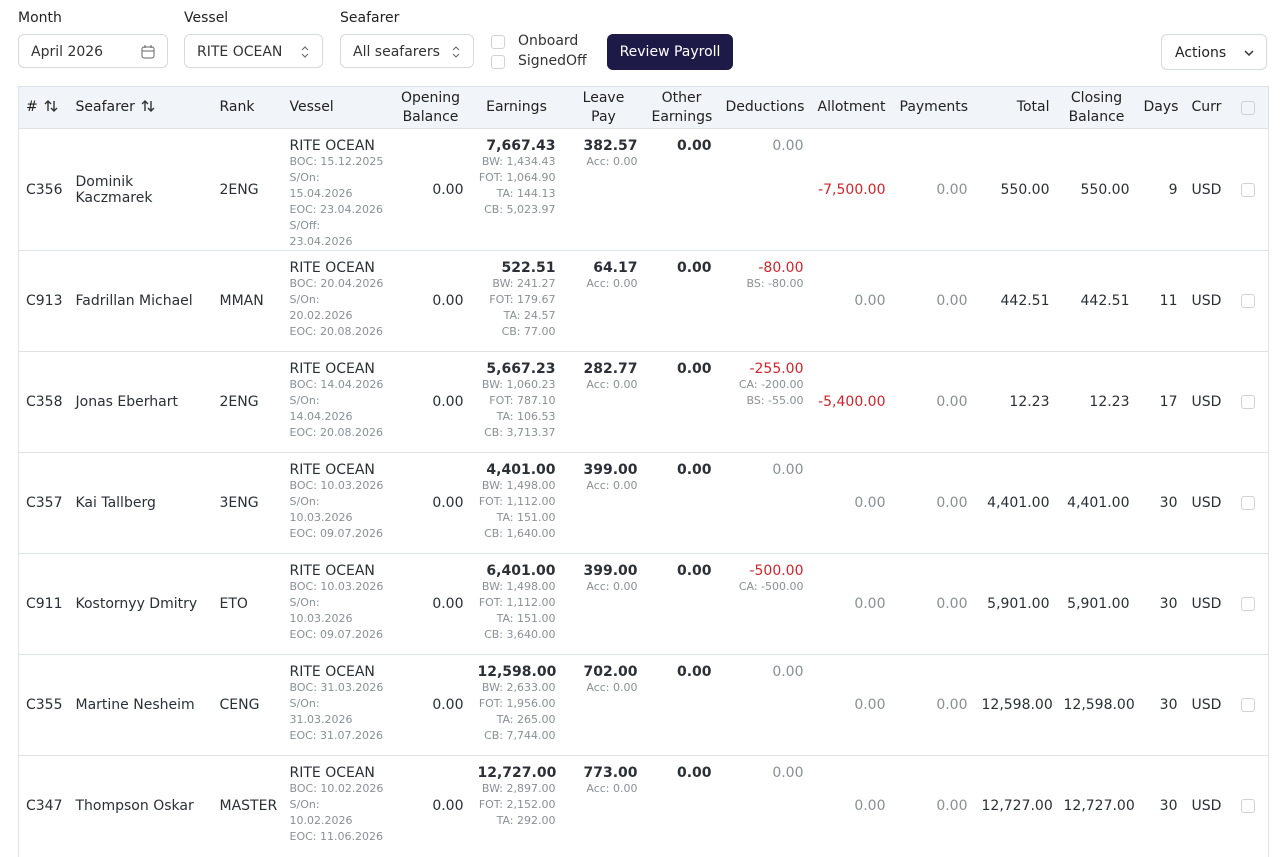 Image resolution: width=1285 pixels, height=857 pixels. Describe the element at coordinates (253, 51) in the screenshot. I see `vessel-select: RITE OCEAN` at that location.